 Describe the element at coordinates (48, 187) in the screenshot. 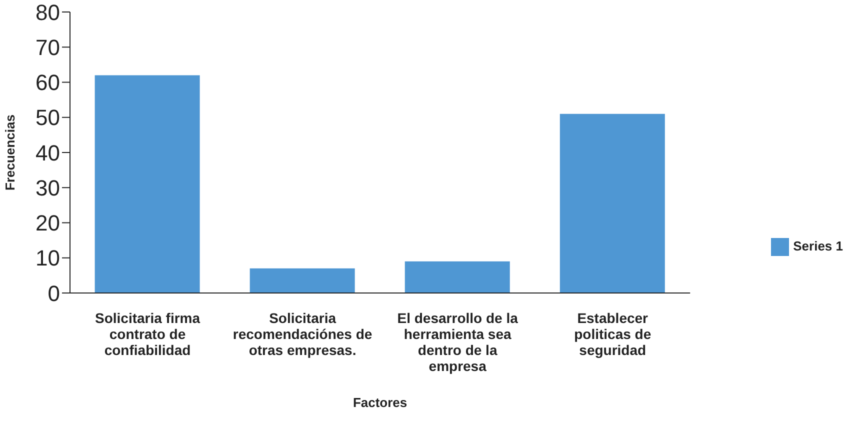

I see `y-tick-label: 30` at that location.